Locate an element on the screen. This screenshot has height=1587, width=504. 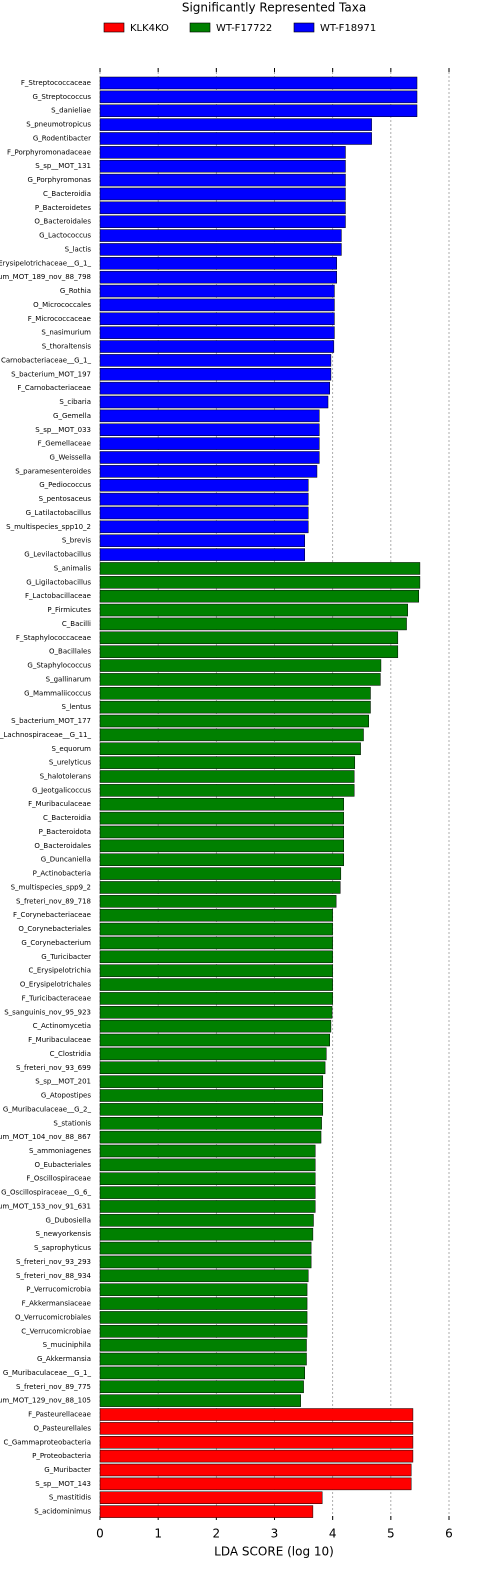
y-tick-label: O_Bacteroidales is located at coordinates (62, 222).